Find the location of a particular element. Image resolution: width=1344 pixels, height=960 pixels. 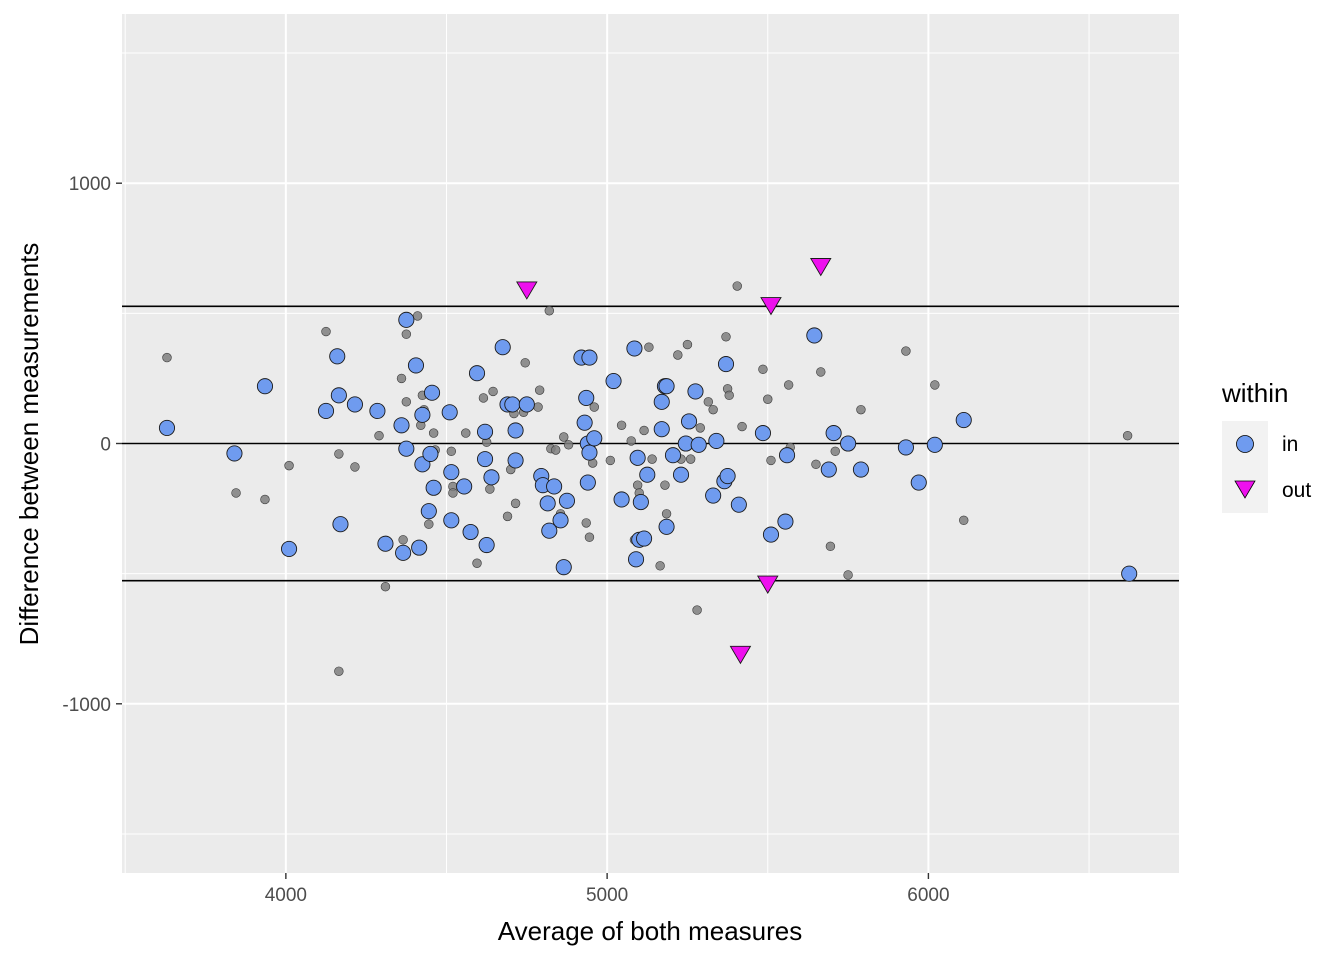

y-axis-title: Difference between measurements is located at coordinates (29, 444).